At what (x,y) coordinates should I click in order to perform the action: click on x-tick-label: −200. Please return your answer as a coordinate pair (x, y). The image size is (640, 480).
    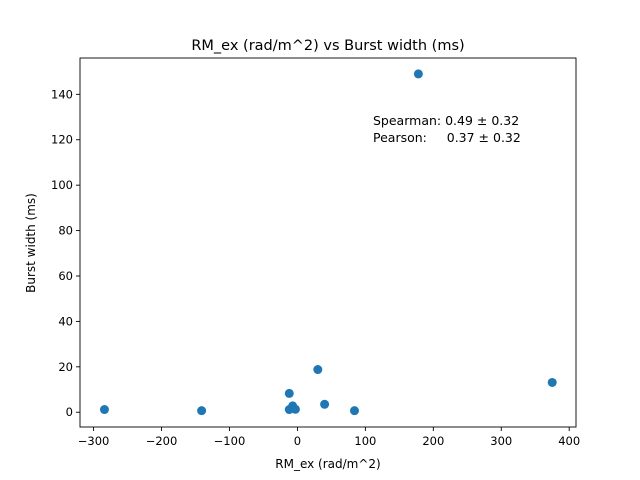
    Looking at the image, I should click on (162, 441).